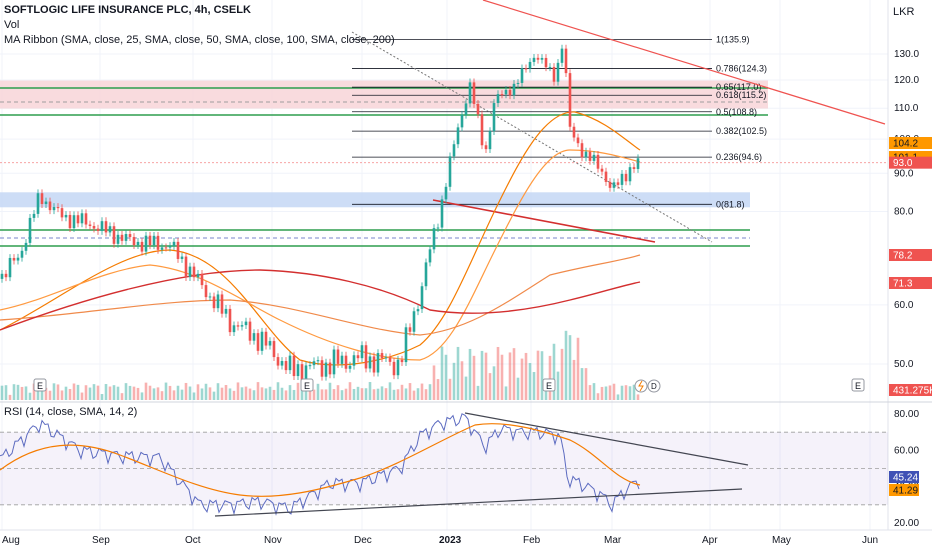 The width and height of the screenshot is (932, 550). Describe the element at coordinates (71, 412) in the screenshot. I see `rsi-legend: RSI (14, close, SMA, 14, 2)` at that location.